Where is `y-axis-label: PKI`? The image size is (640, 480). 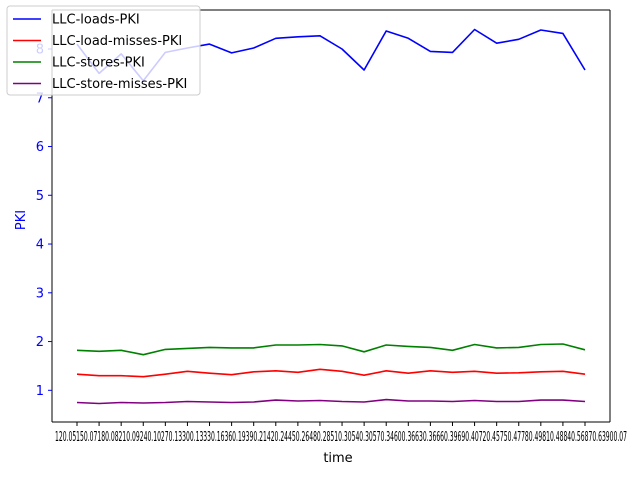 y-axis-label: PKI is located at coordinates (21, 220).